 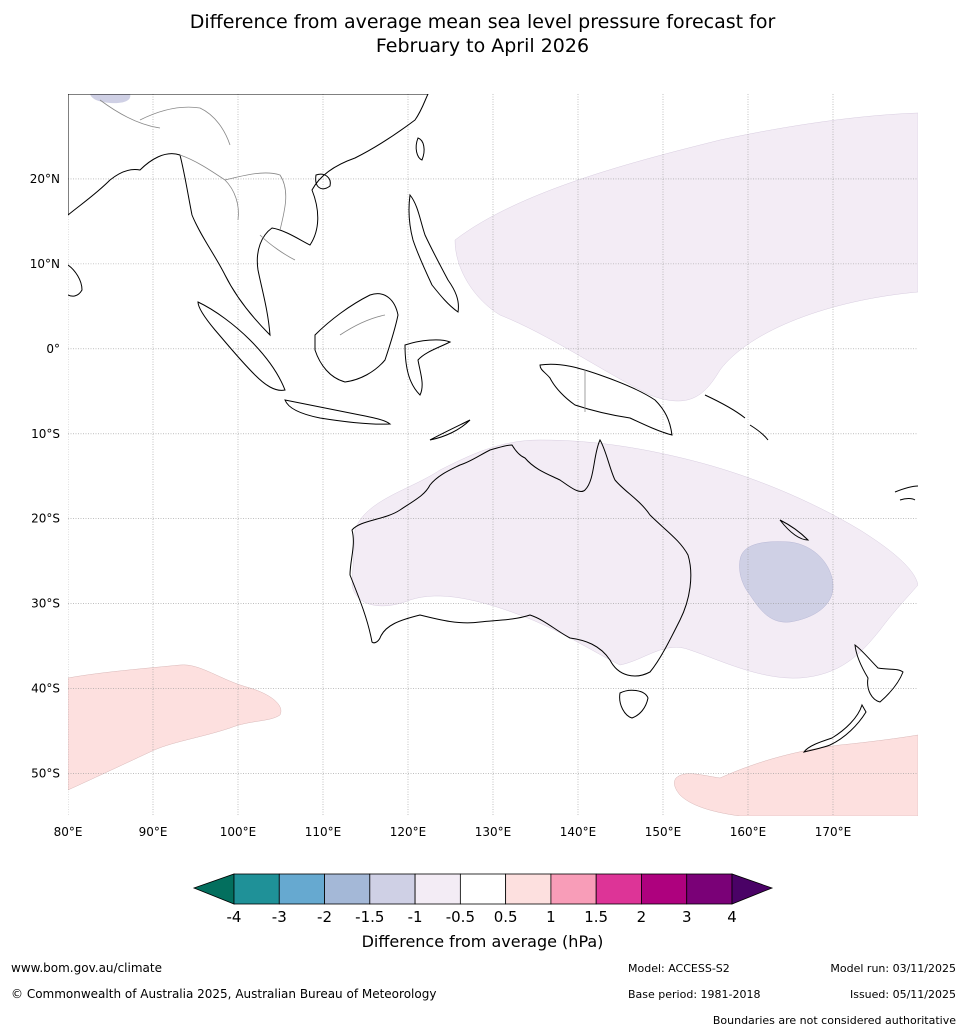 What do you see at coordinates (460, 917) in the screenshot?
I see `colorbar-tick-label: -0.5` at bounding box center [460, 917].